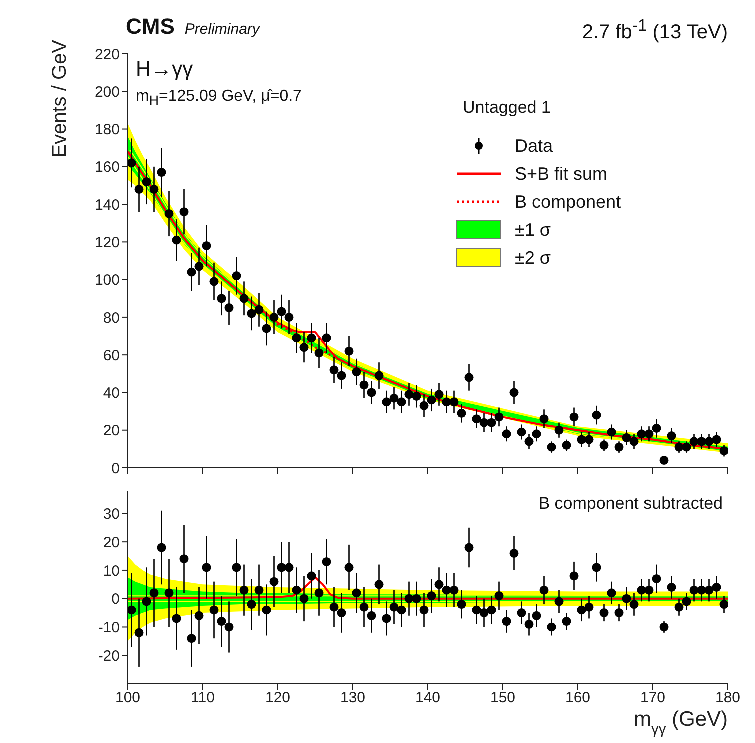 This screenshot has width=755, height=743. I want to click on text: 2.7 fb$^{-1}$ (13 TeV), so click(655, 30).